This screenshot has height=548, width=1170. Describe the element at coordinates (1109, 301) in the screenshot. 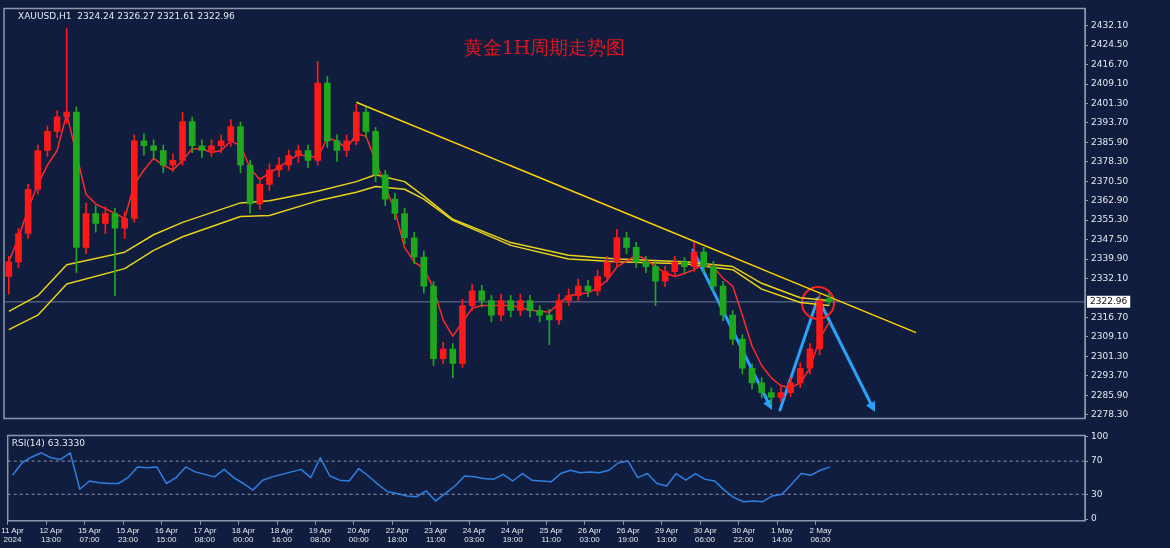

I see `ref-line-label: 2322.96` at that location.